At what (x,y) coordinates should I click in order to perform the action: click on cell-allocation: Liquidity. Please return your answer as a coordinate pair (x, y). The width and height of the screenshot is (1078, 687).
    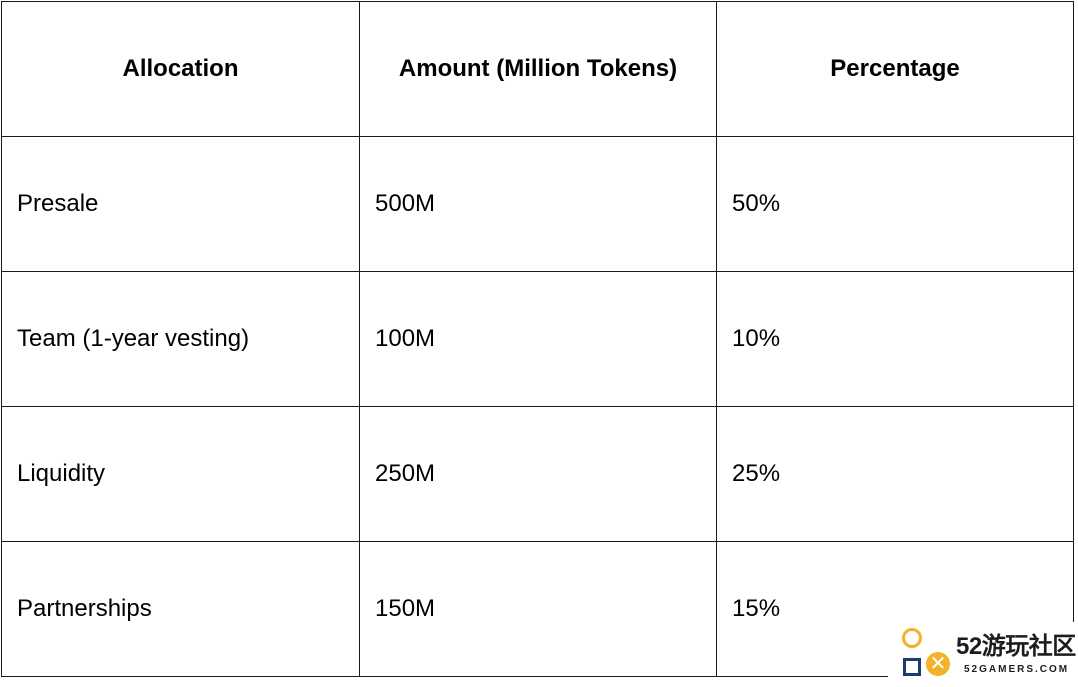
    Looking at the image, I should click on (180, 474).